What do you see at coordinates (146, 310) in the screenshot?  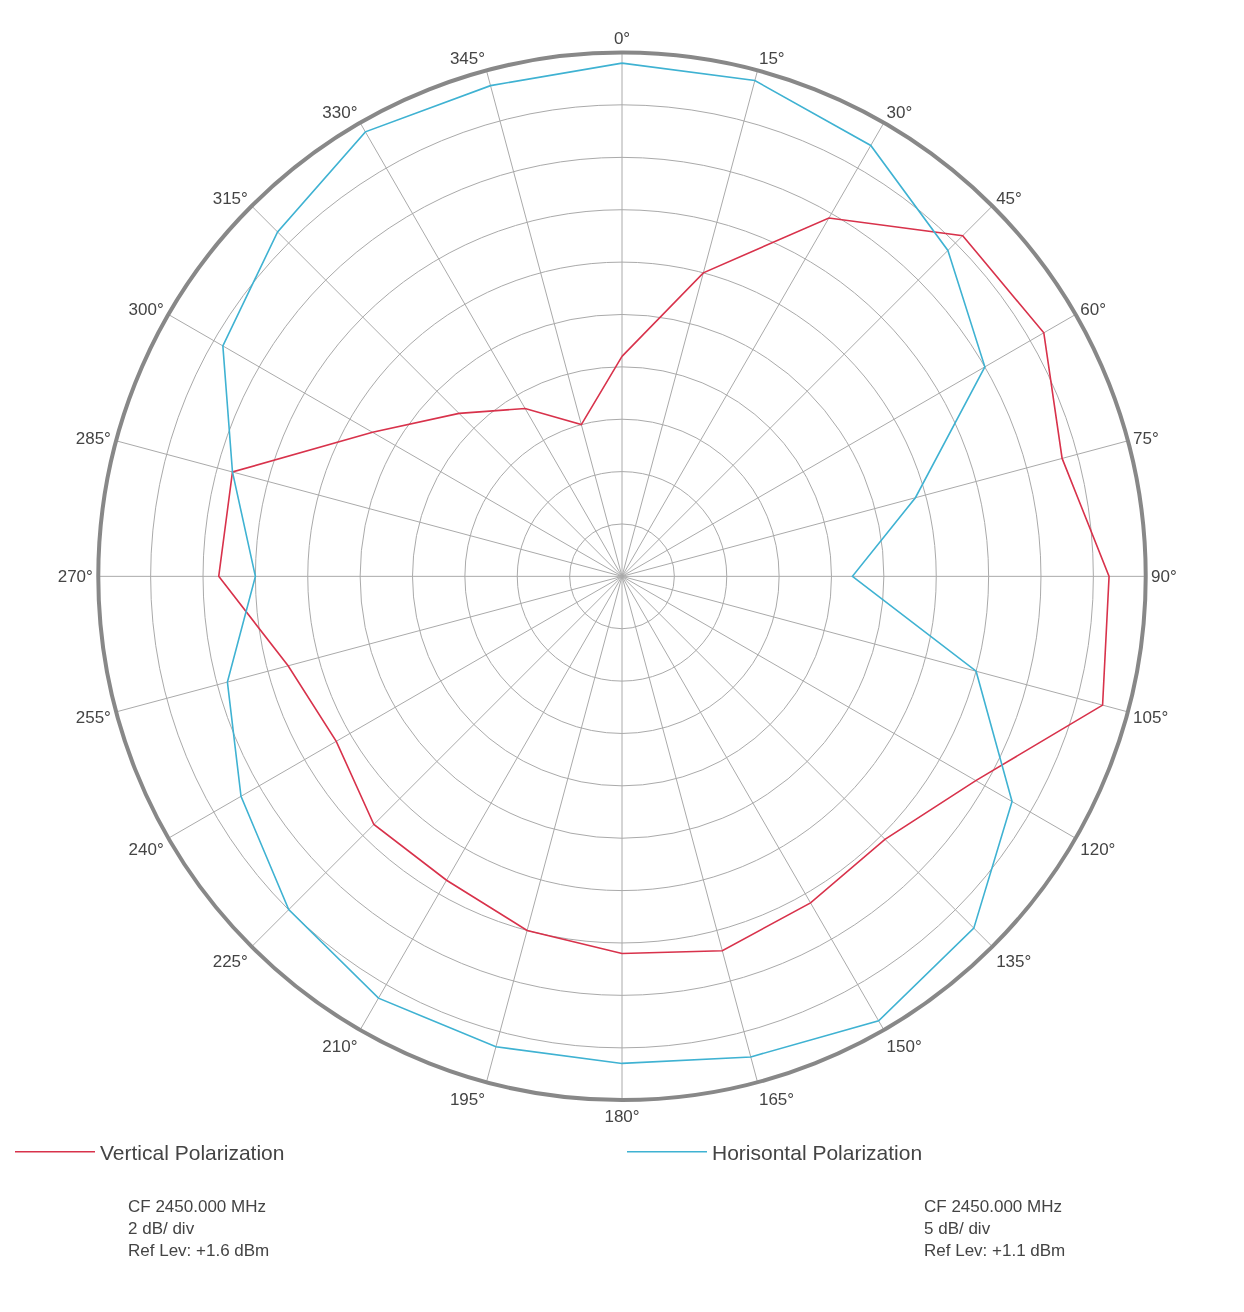 I see `spoke-label: 300°` at bounding box center [146, 310].